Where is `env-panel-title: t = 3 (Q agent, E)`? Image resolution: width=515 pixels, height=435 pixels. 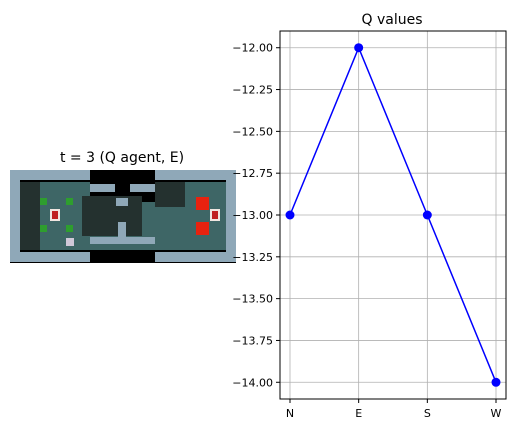 env-panel-title: t = 3 (Q agent, E) is located at coordinates (122, 158).